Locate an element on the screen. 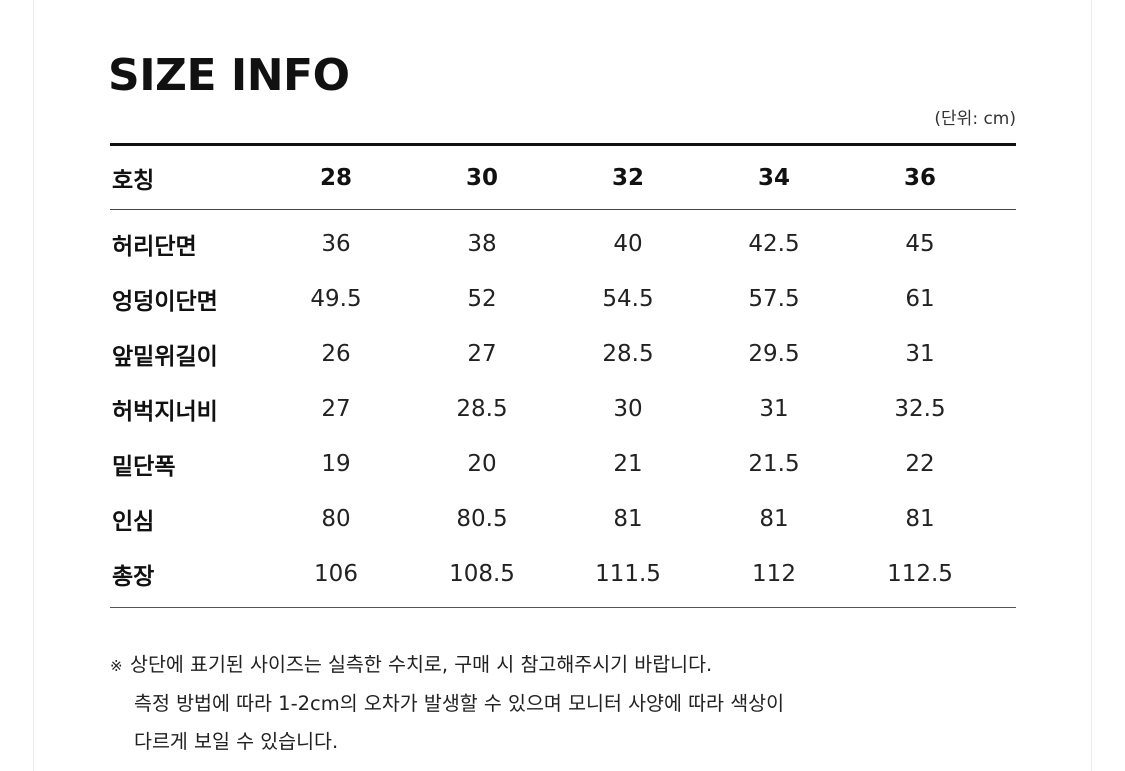 Image resolution: width=1125 pixels, height=771 pixels. cell-value: 22 is located at coordinates (920, 463).